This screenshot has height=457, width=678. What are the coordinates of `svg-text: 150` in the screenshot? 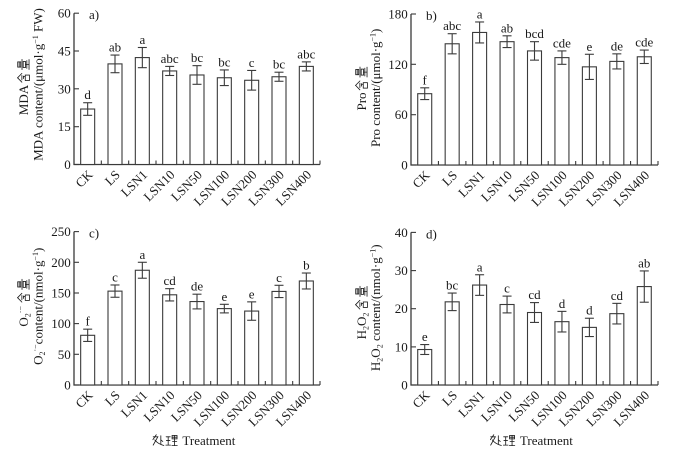 It's located at (61, 293).